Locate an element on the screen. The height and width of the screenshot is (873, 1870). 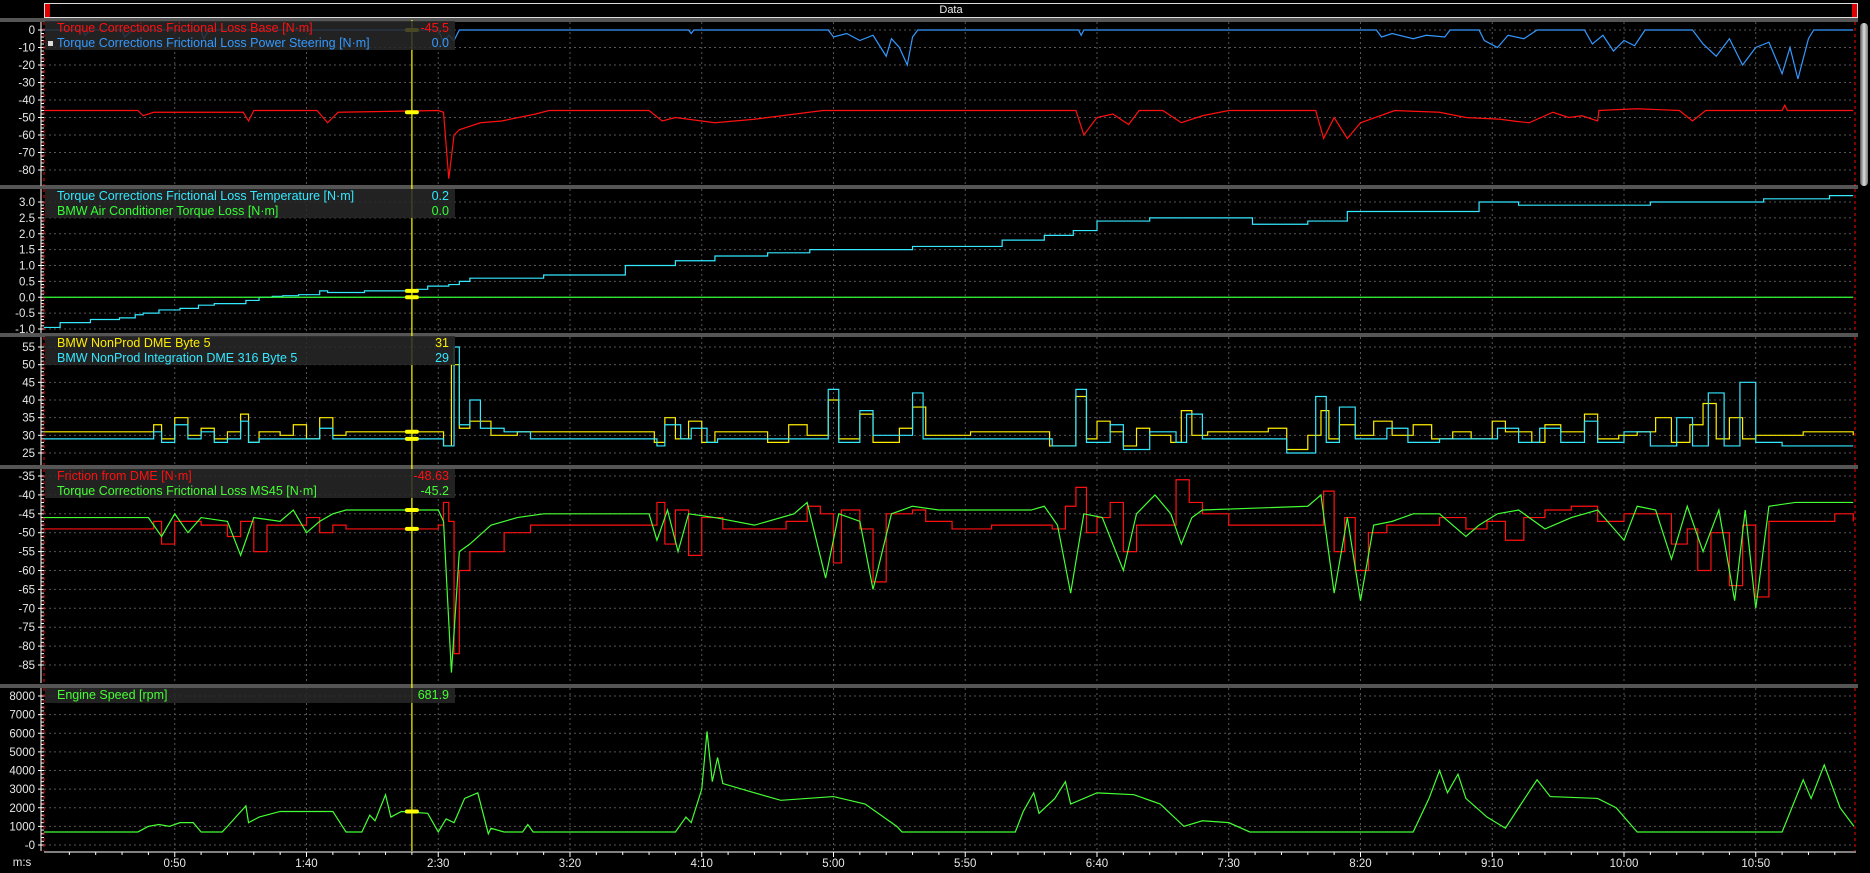
series-value: -45.2 is located at coordinates (435, 490).